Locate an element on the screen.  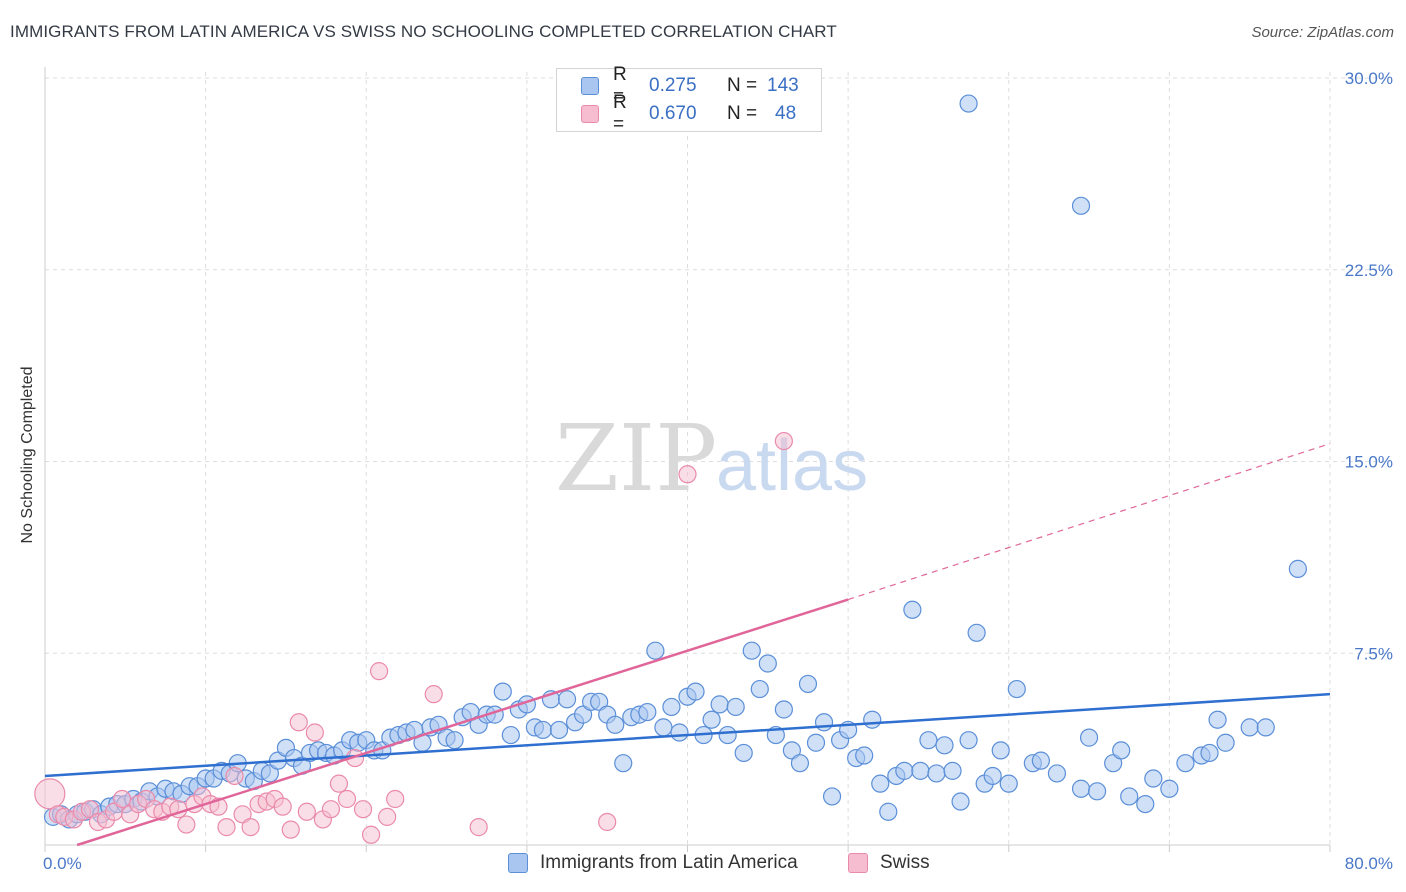
series-legend: Immigrants from Latin America Swiss is located at coordinates (703, 864).